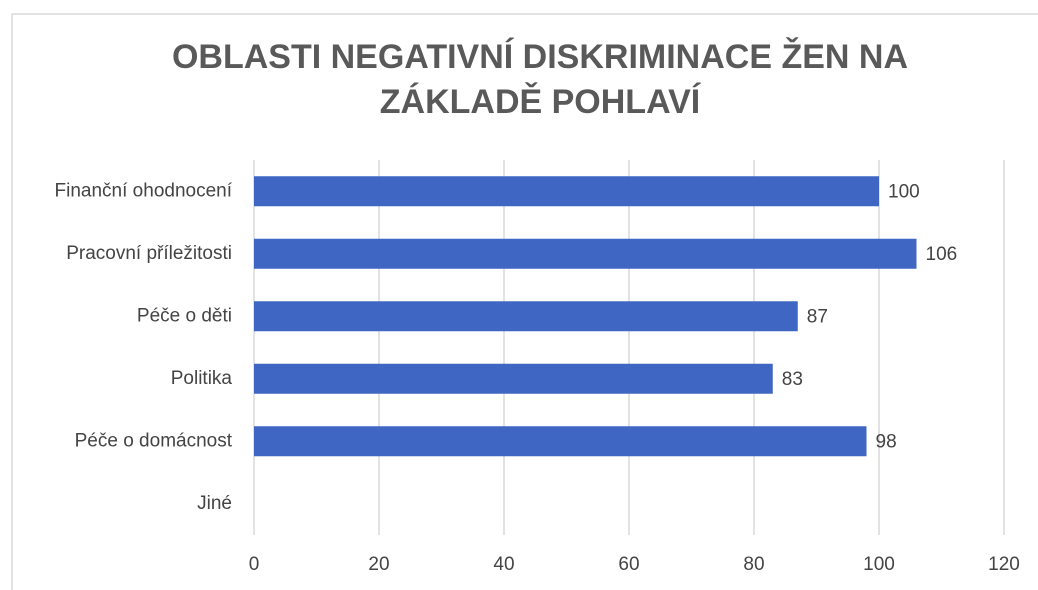  What do you see at coordinates (378, 564) in the screenshot?
I see `x-tick-label: 20` at bounding box center [378, 564].